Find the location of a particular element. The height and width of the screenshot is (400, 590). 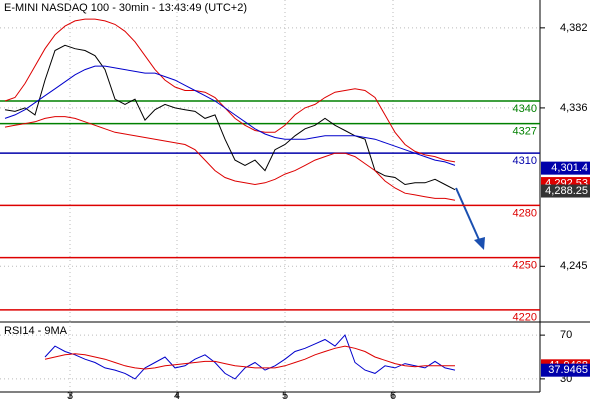

price-label: 4,301.4 is located at coordinates (569, 168).